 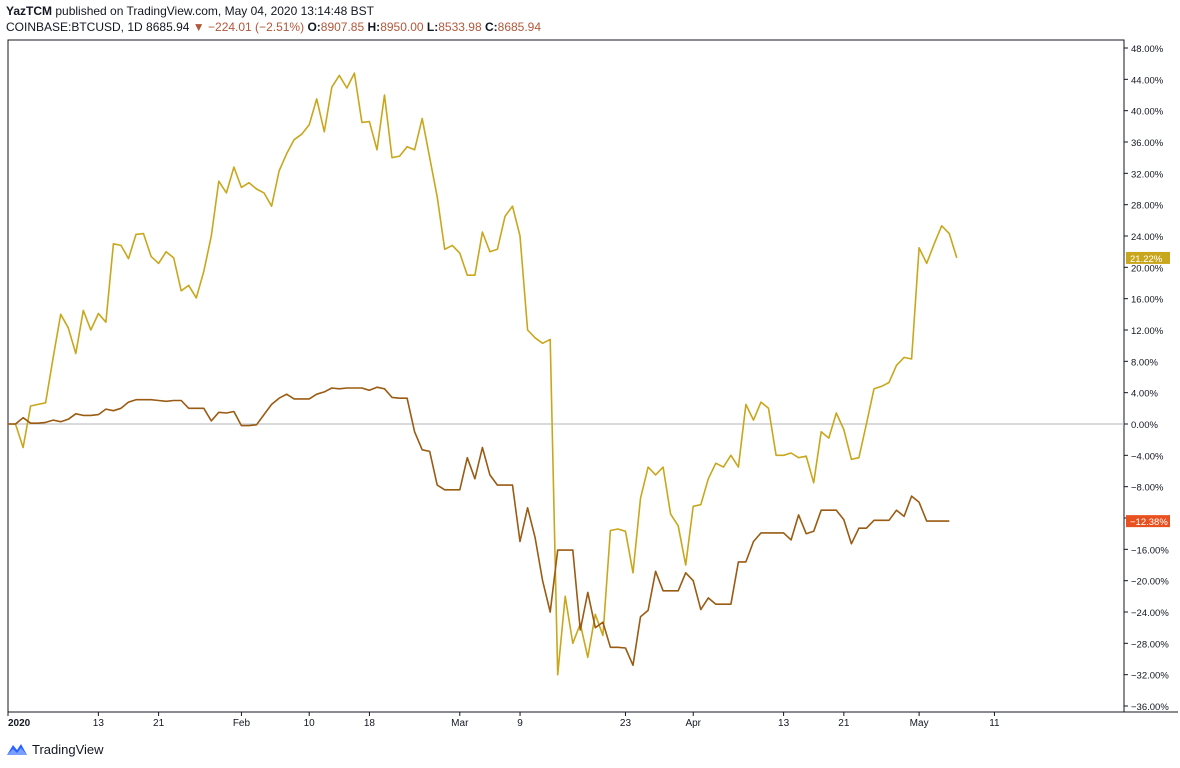 What do you see at coordinates (460, 723) in the screenshot?
I see `x-tick-label: Mar` at bounding box center [460, 723].